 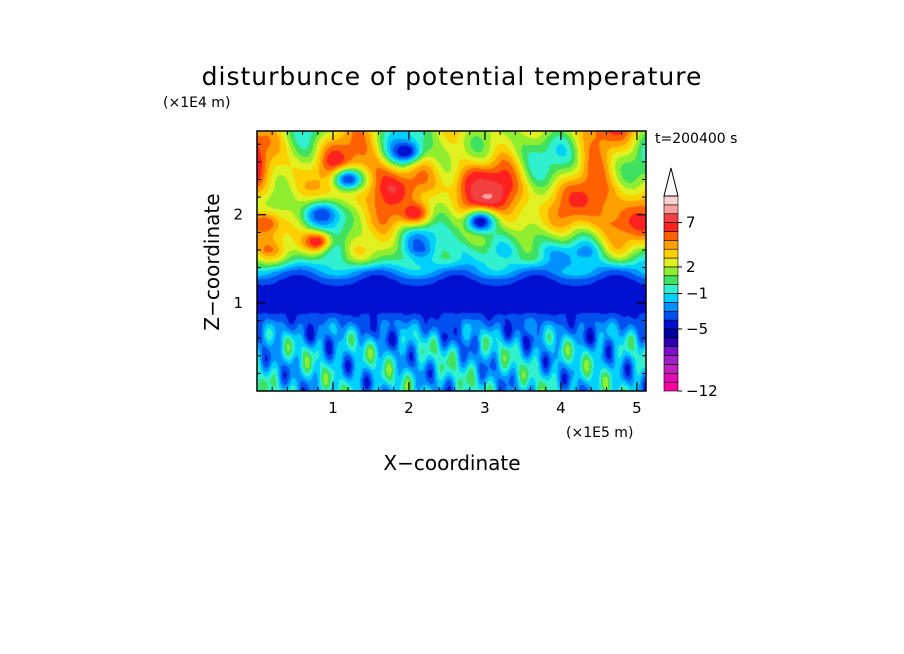 I want to click on x-axis-title: X−coordinate, so click(x=451, y=463).